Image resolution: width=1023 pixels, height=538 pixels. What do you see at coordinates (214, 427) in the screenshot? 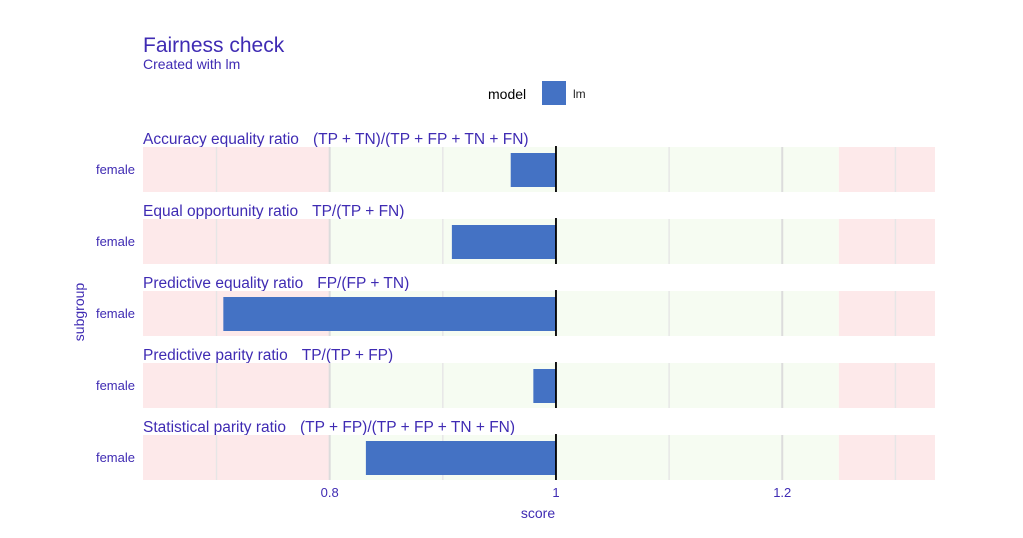
I see `facet-metric: Statistical parity ratio` at bounding box center [214, 427].